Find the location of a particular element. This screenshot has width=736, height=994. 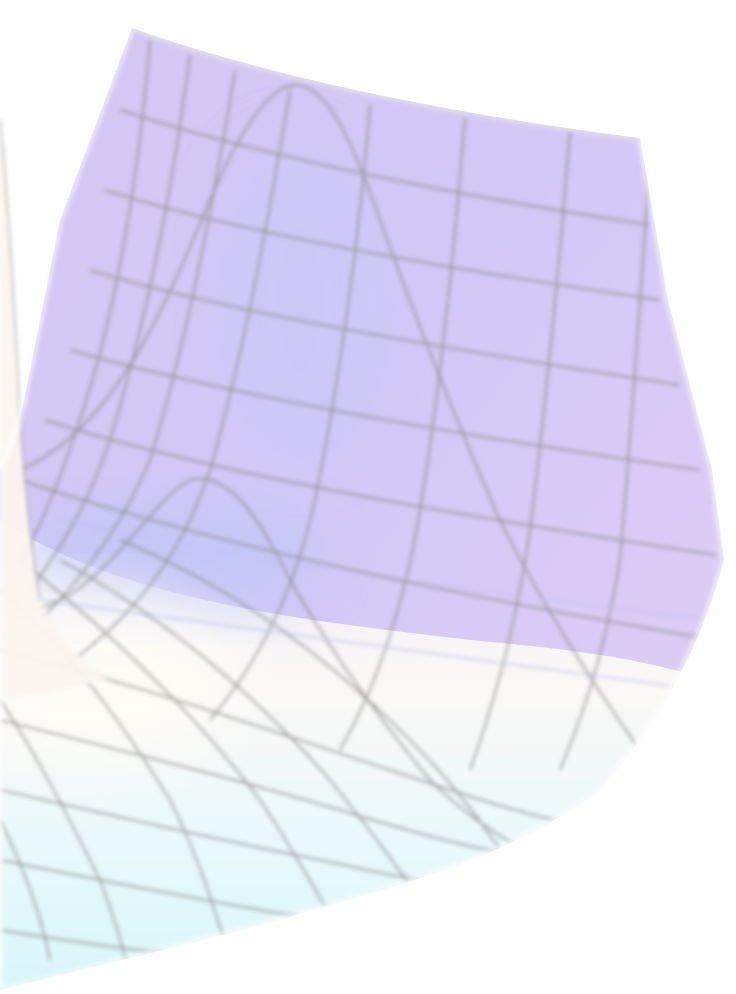

surface-left-edge is located at coordinates (55, 410).